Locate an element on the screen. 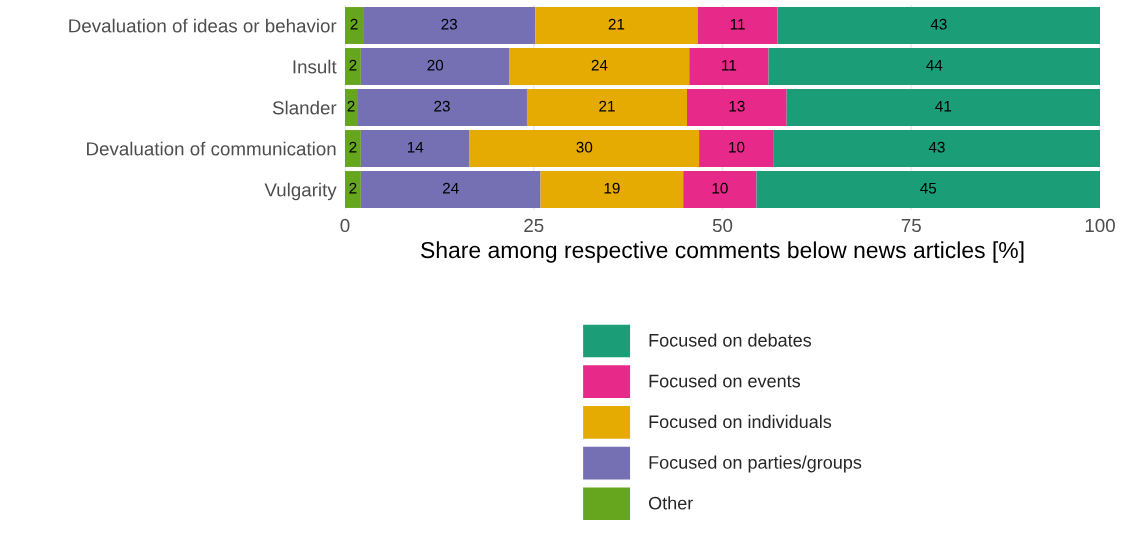 This screenshot has height=538, width=1133. data-label: 45 is located at coordinates (928, 188).